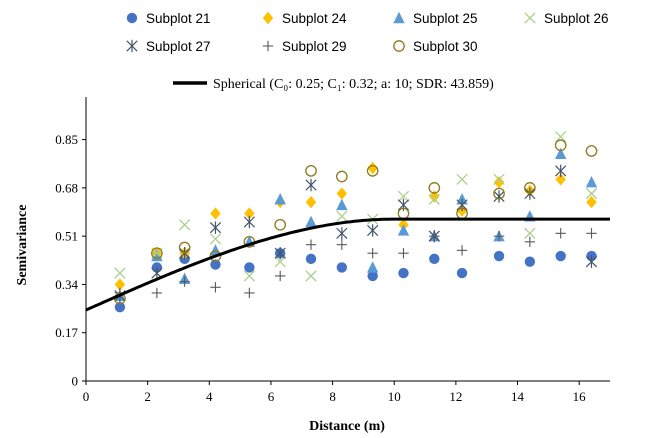 This screenshot has width=645, height=438. What do you see at coordinates (86, 396) in the screenshot?
I see `x-tick-label: 0` at bounding box center [86, 396].